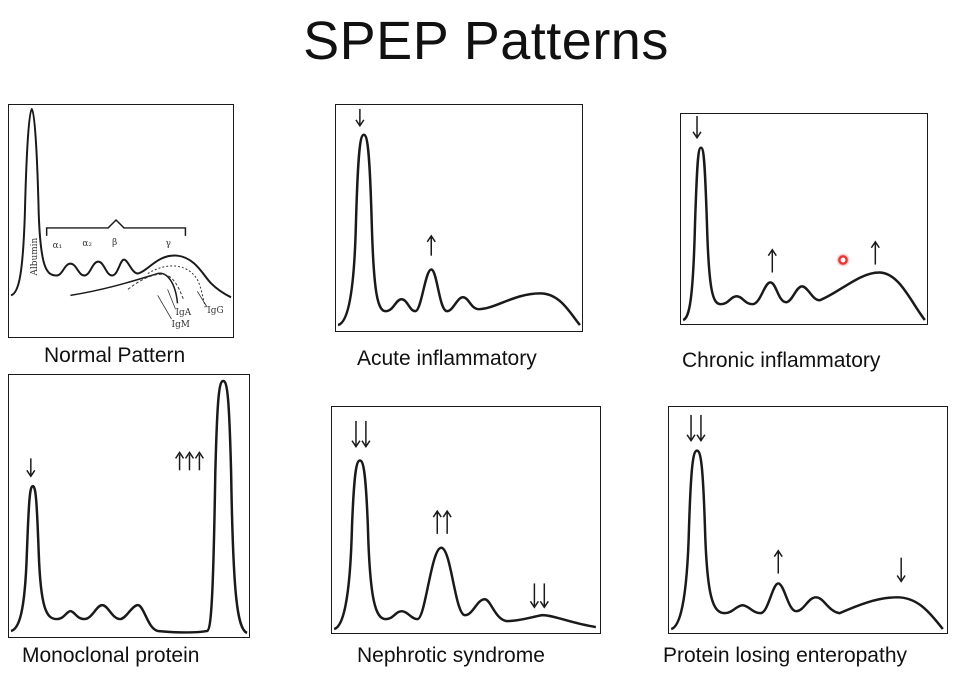 The width and height of the screenshot is (972, 686). What do you see at coordinates (168, 244) in the screenshot?
I see `gamma-label: γ` at bounding box center [168, 244].